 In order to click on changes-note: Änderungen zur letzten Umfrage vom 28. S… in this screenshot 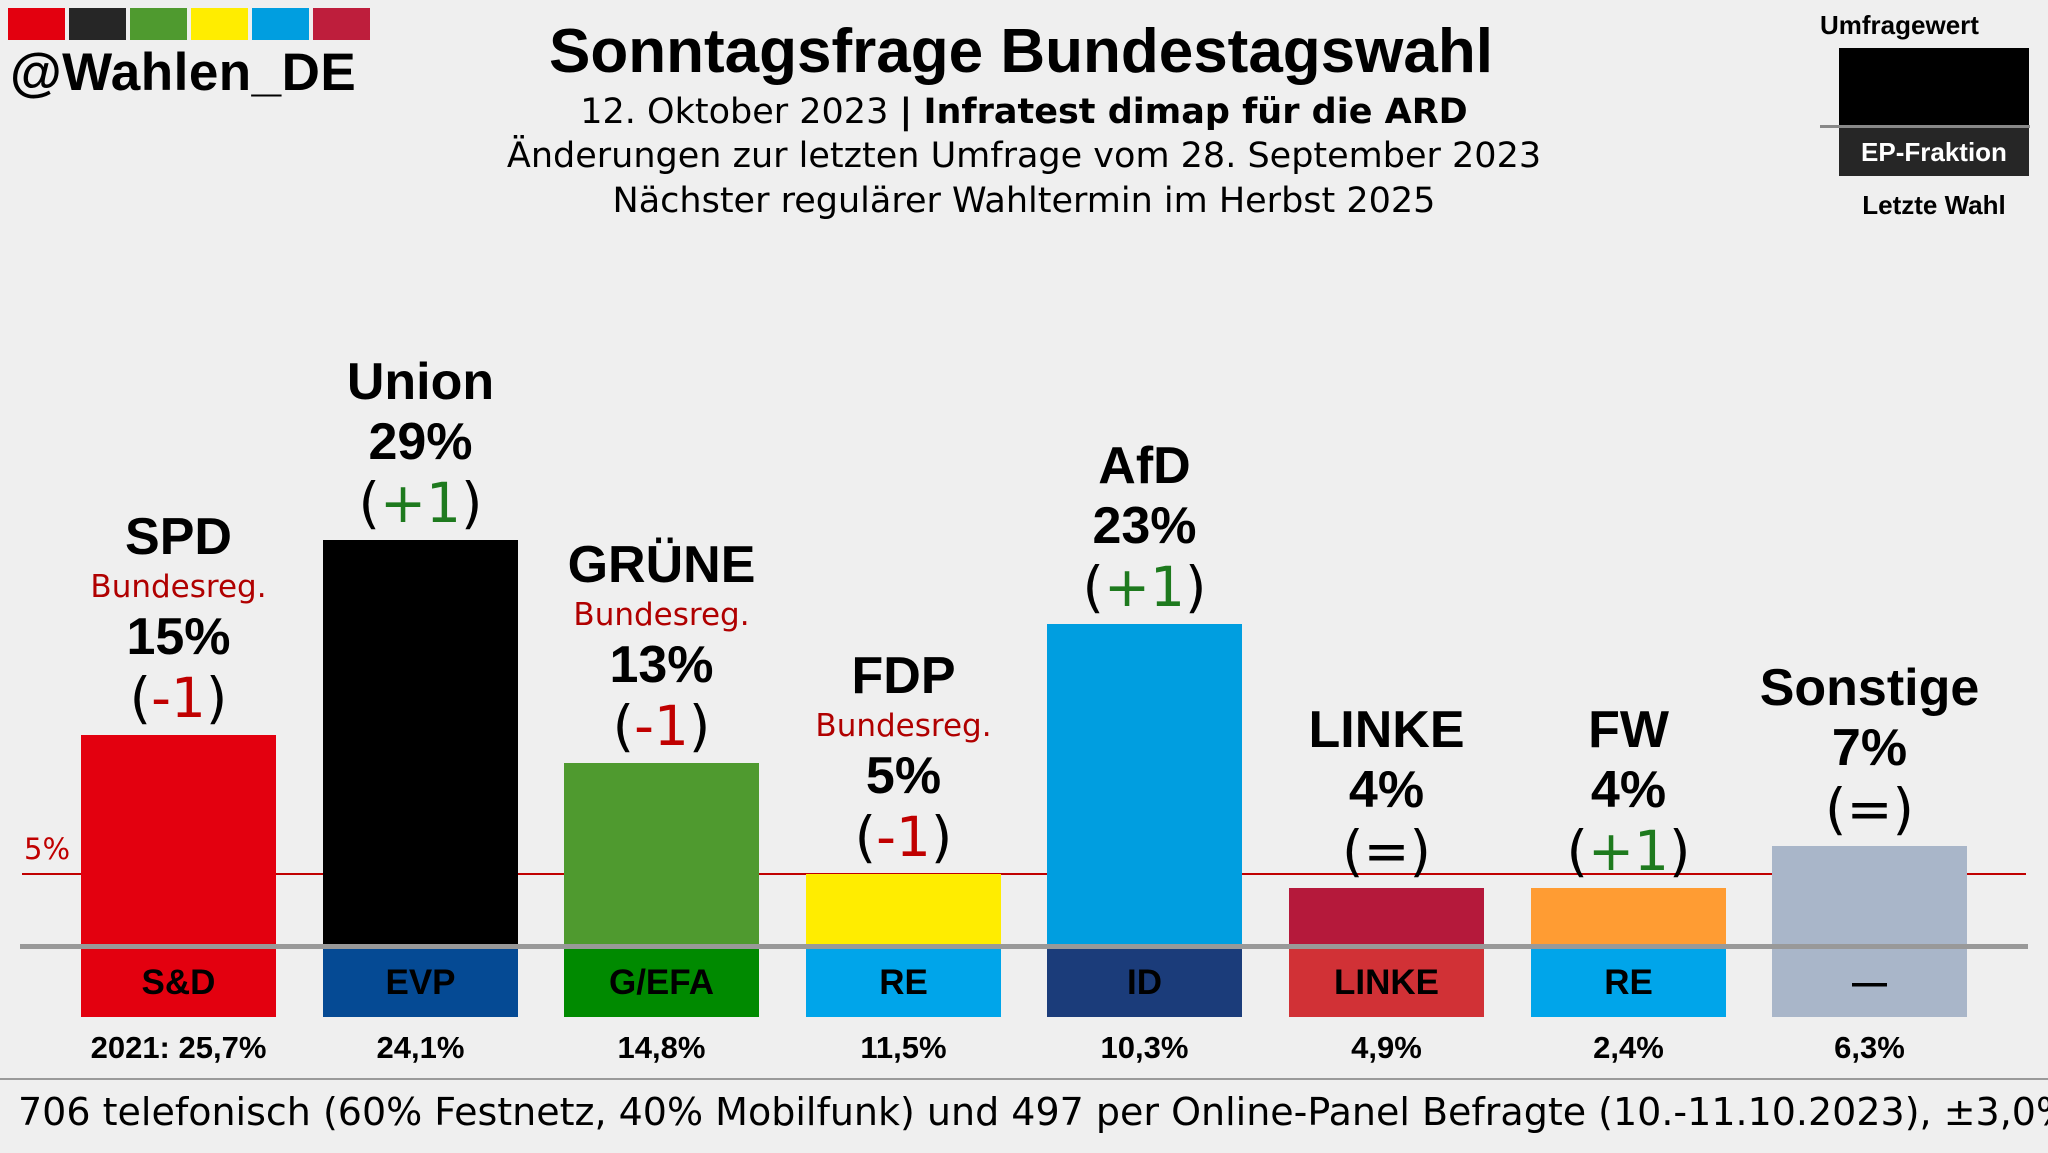, I will do `click(1024, 156)`.